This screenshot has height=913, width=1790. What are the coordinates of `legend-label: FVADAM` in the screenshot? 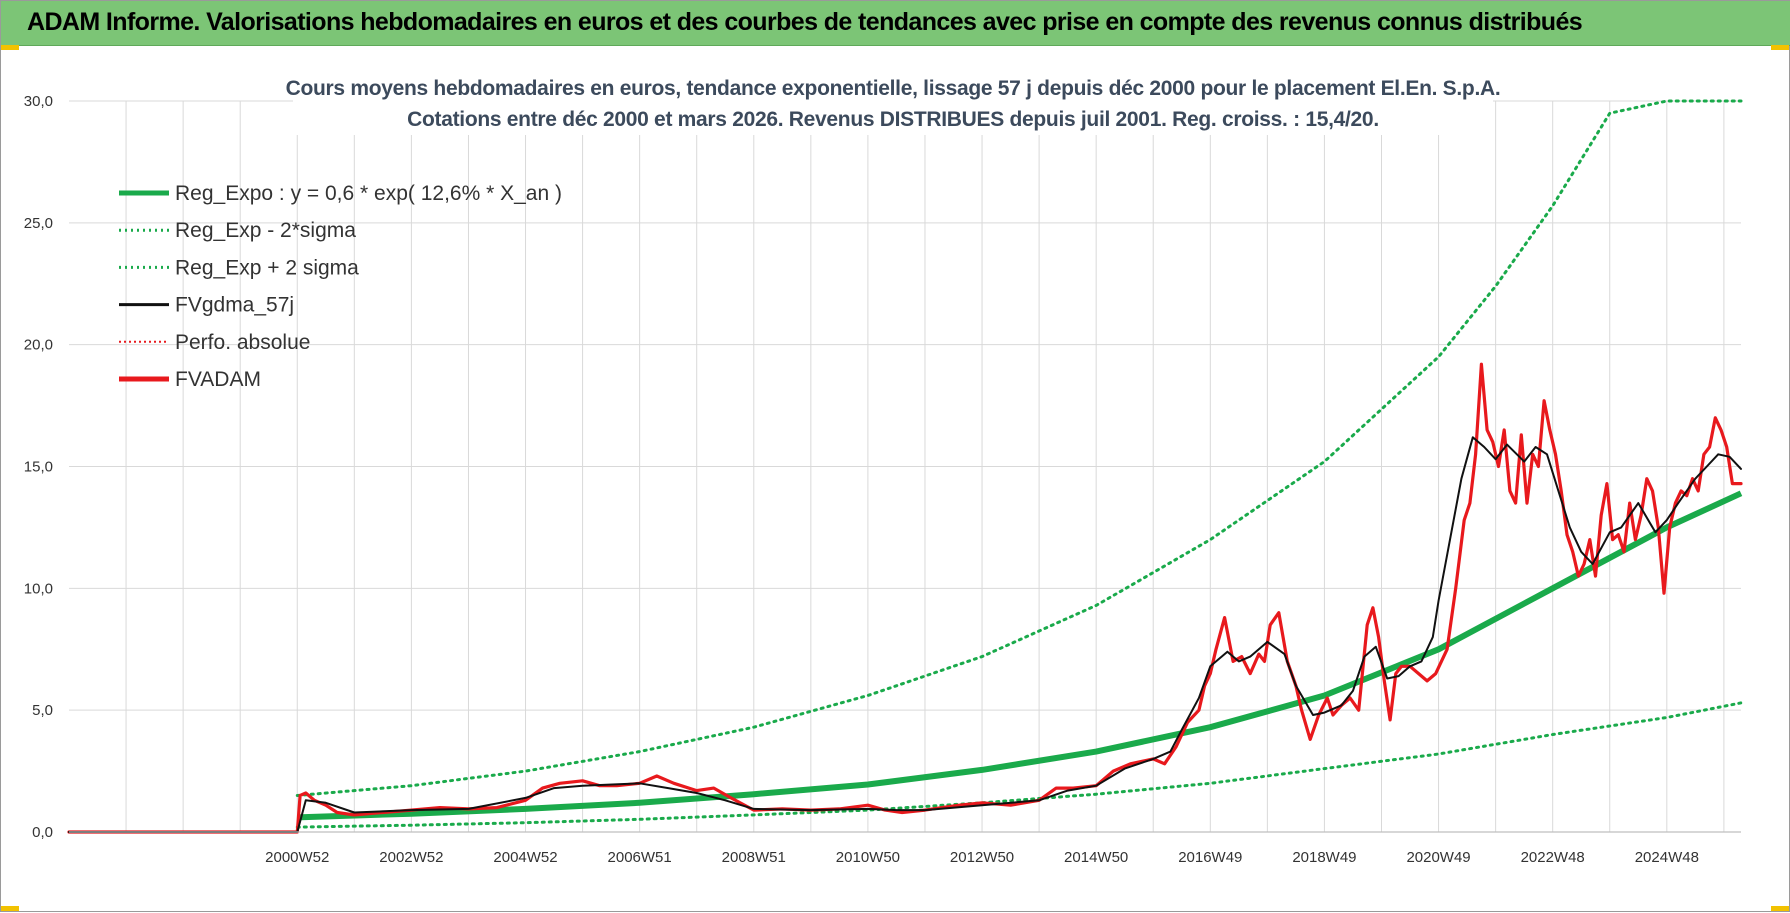 It's located at (218, 379).